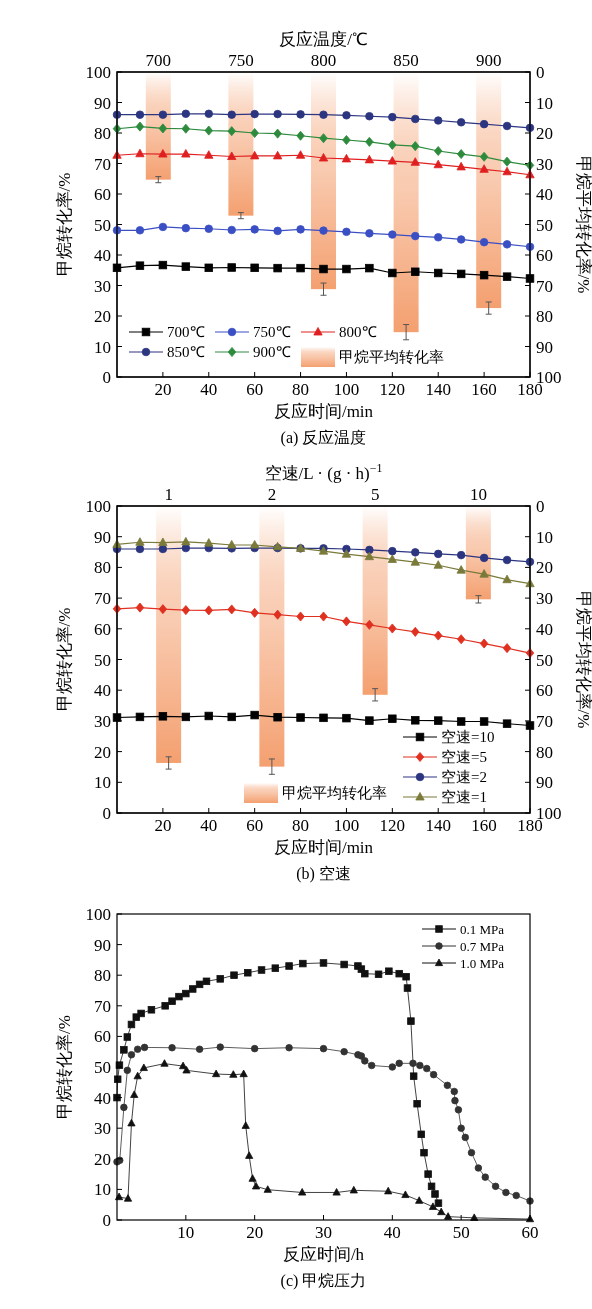 The image size is (592, 1309). I want to click on x-tick-label: 5, so click(375, 494).